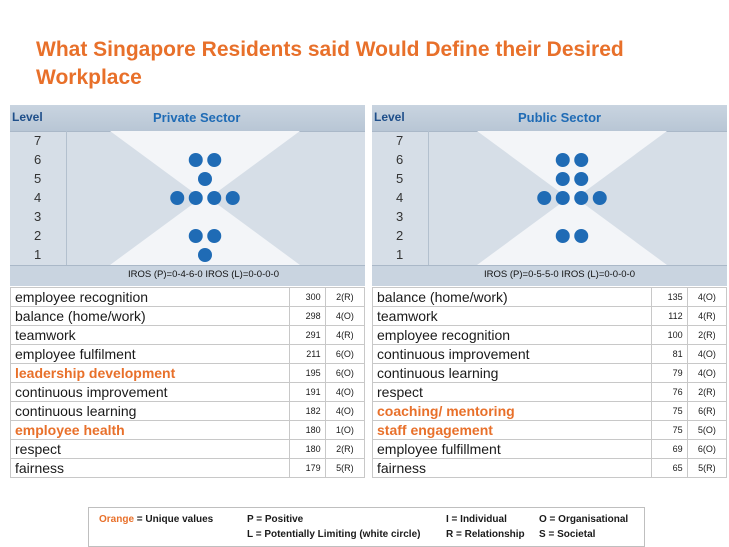 This screenshot has width=729, height=547. What do you see at coordinates (669, 430) in the screenshot?
I see `vote-count: 75` at bounding box center [669, 430].